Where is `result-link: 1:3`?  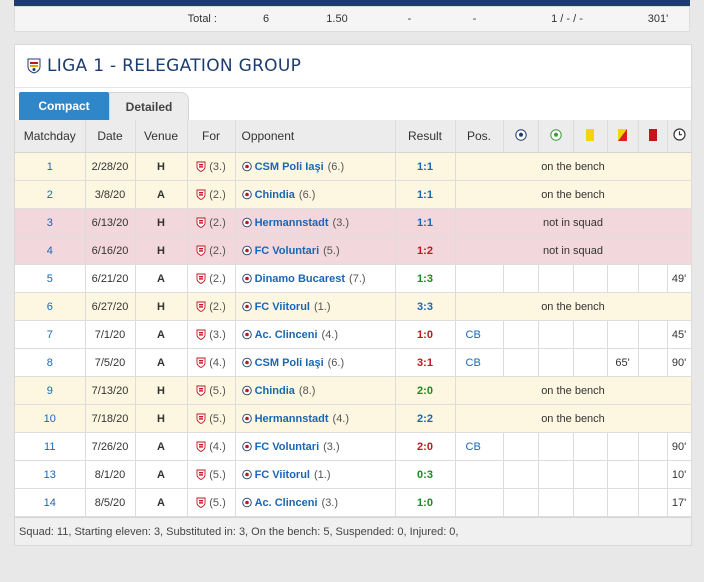 result-link: 1:3 is located at coordinates (425, 278).